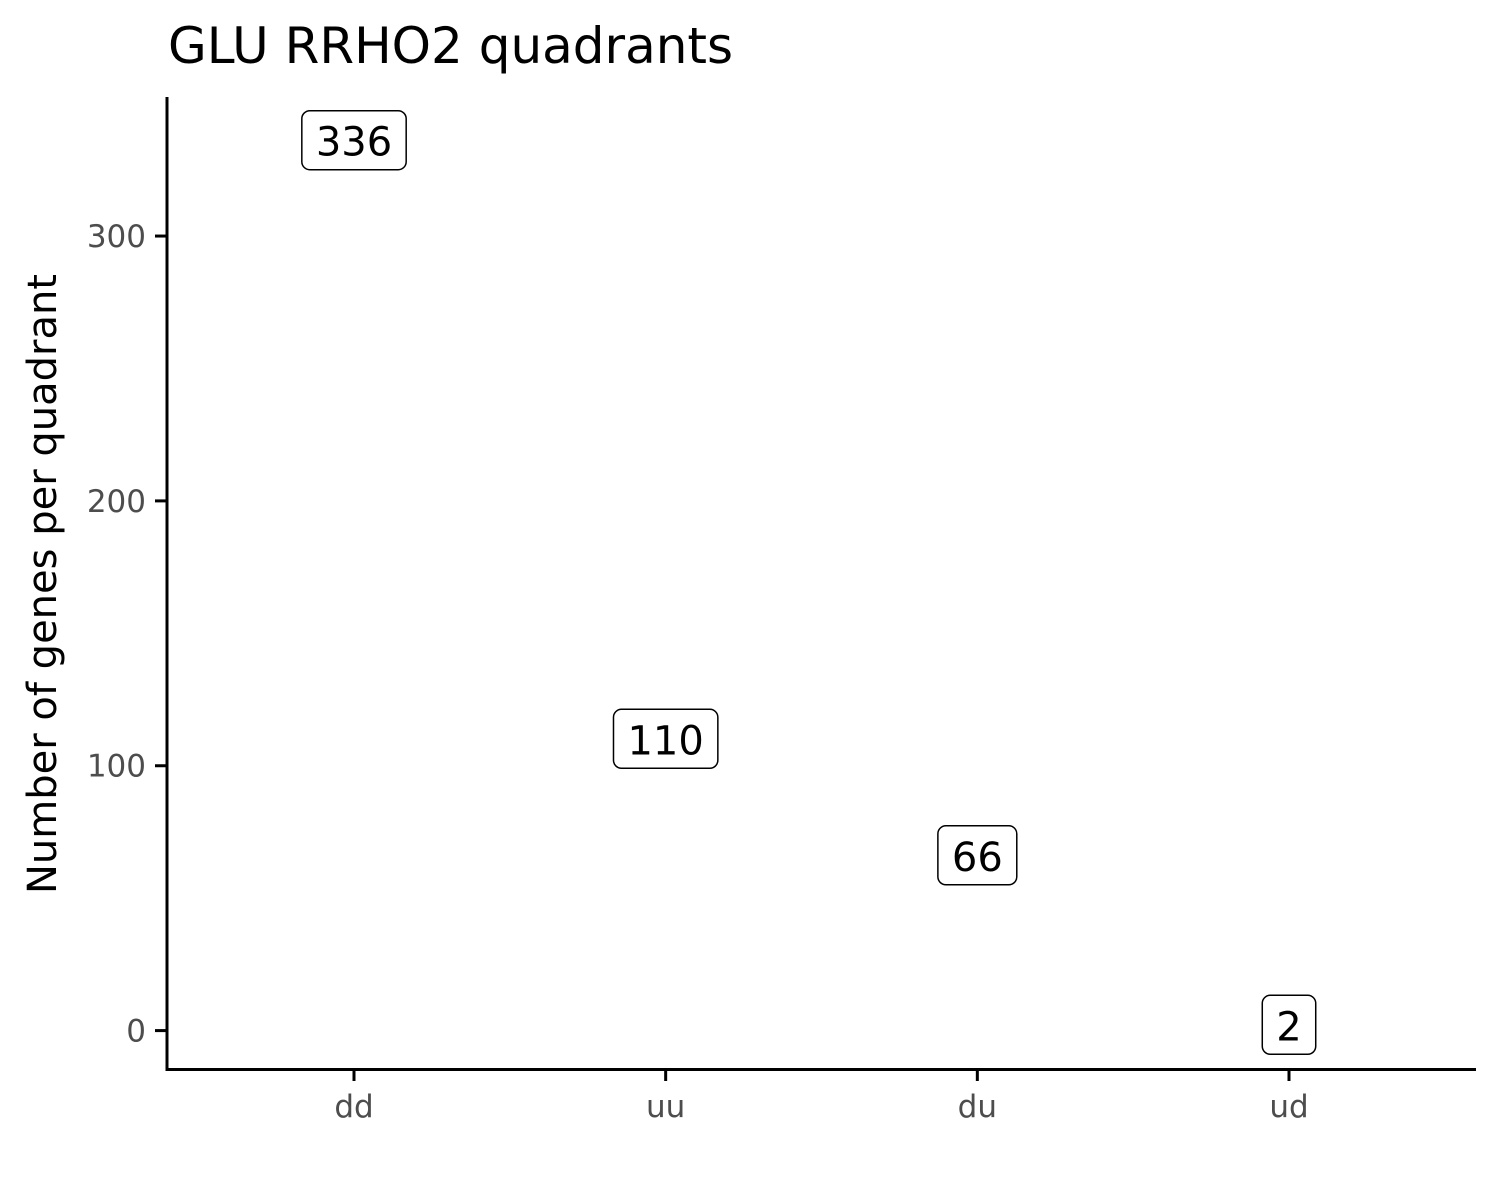 The width and height of the screenshot is (1500, 1200). I want to click on y-tick-label: 200, so click(116, 502).